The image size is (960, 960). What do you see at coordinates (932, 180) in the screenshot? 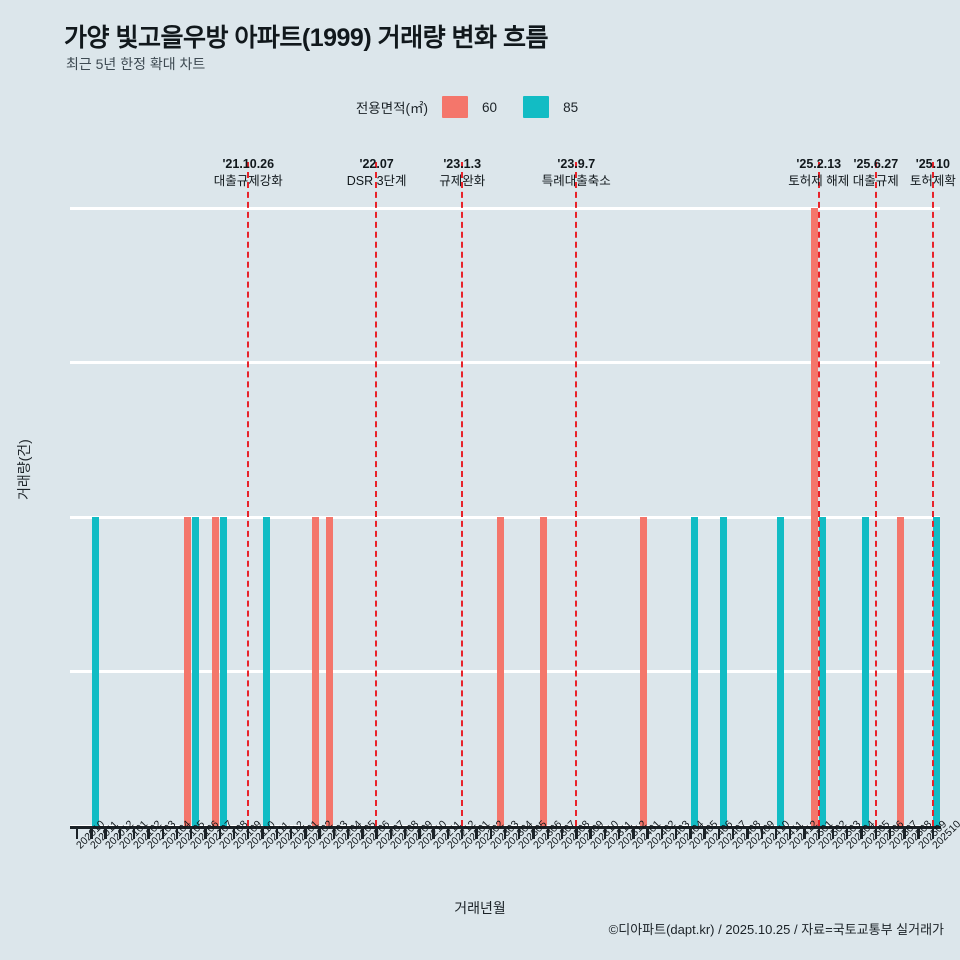
I see `event-text-6: 토허제확` at bounding box center [932, 180].